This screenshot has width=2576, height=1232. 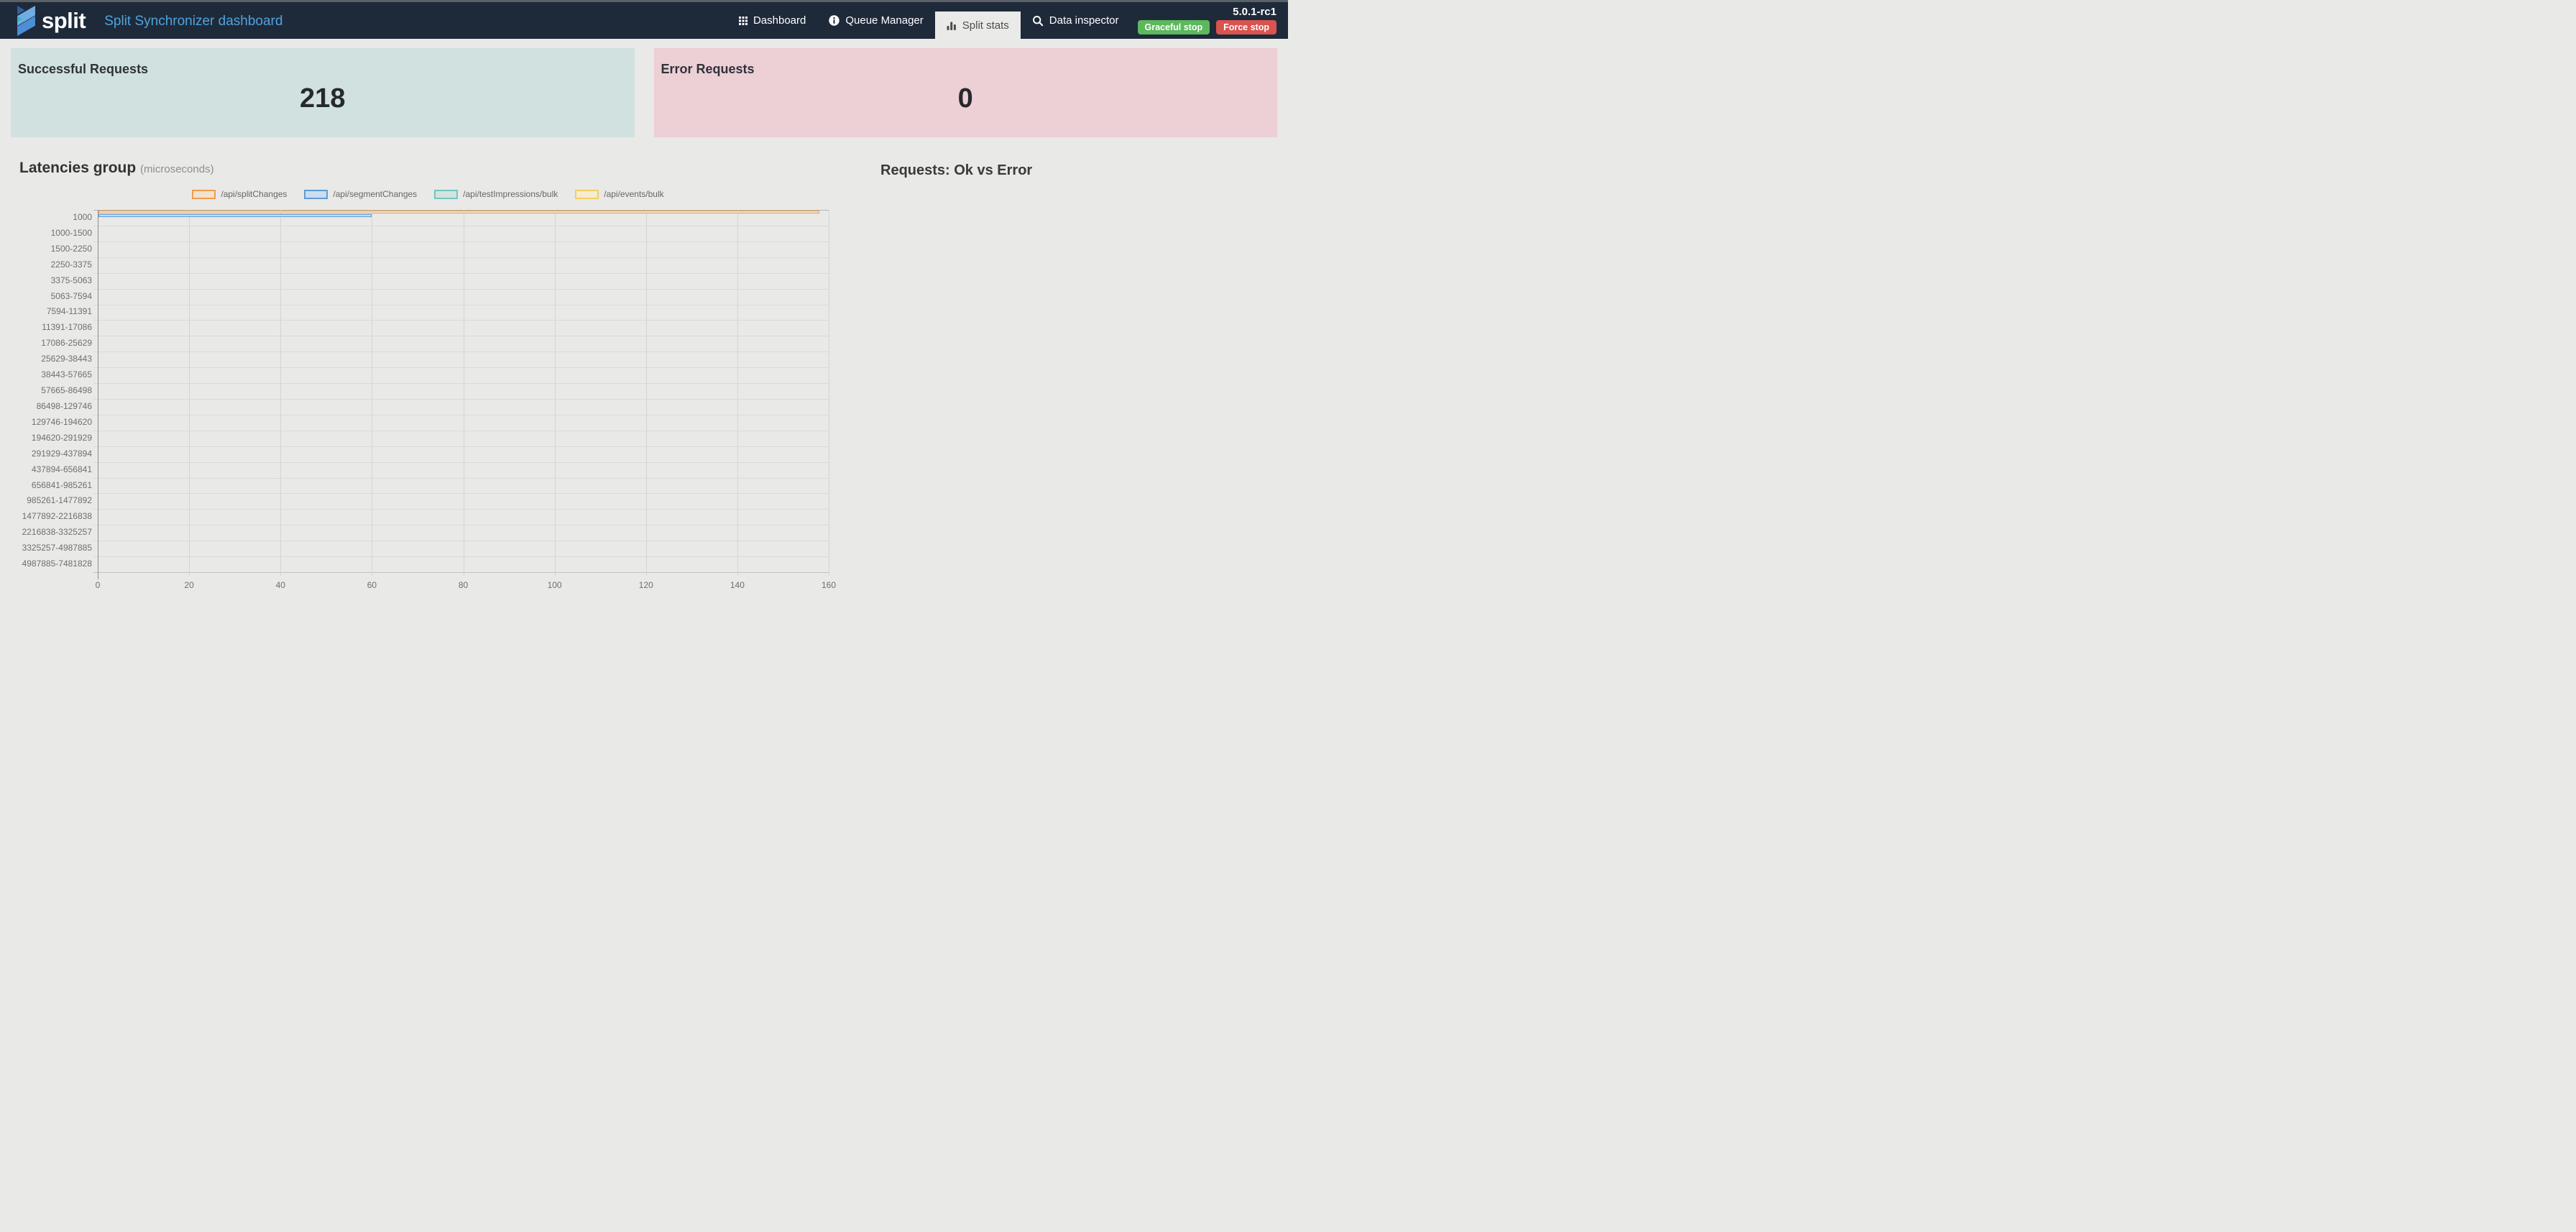 I want to click on y-axis-label: 3375-5063, so click(x=71, y=280).